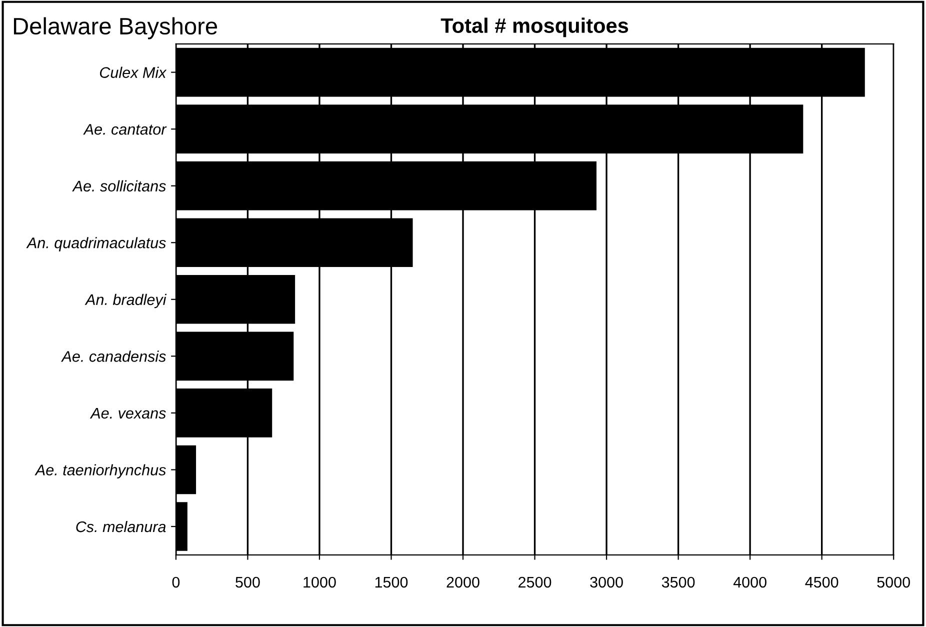  What do you see at coordinates (320, 582) in the screenshot?
I see `x-tick-label: 1000` at bounding box center [320, 582].